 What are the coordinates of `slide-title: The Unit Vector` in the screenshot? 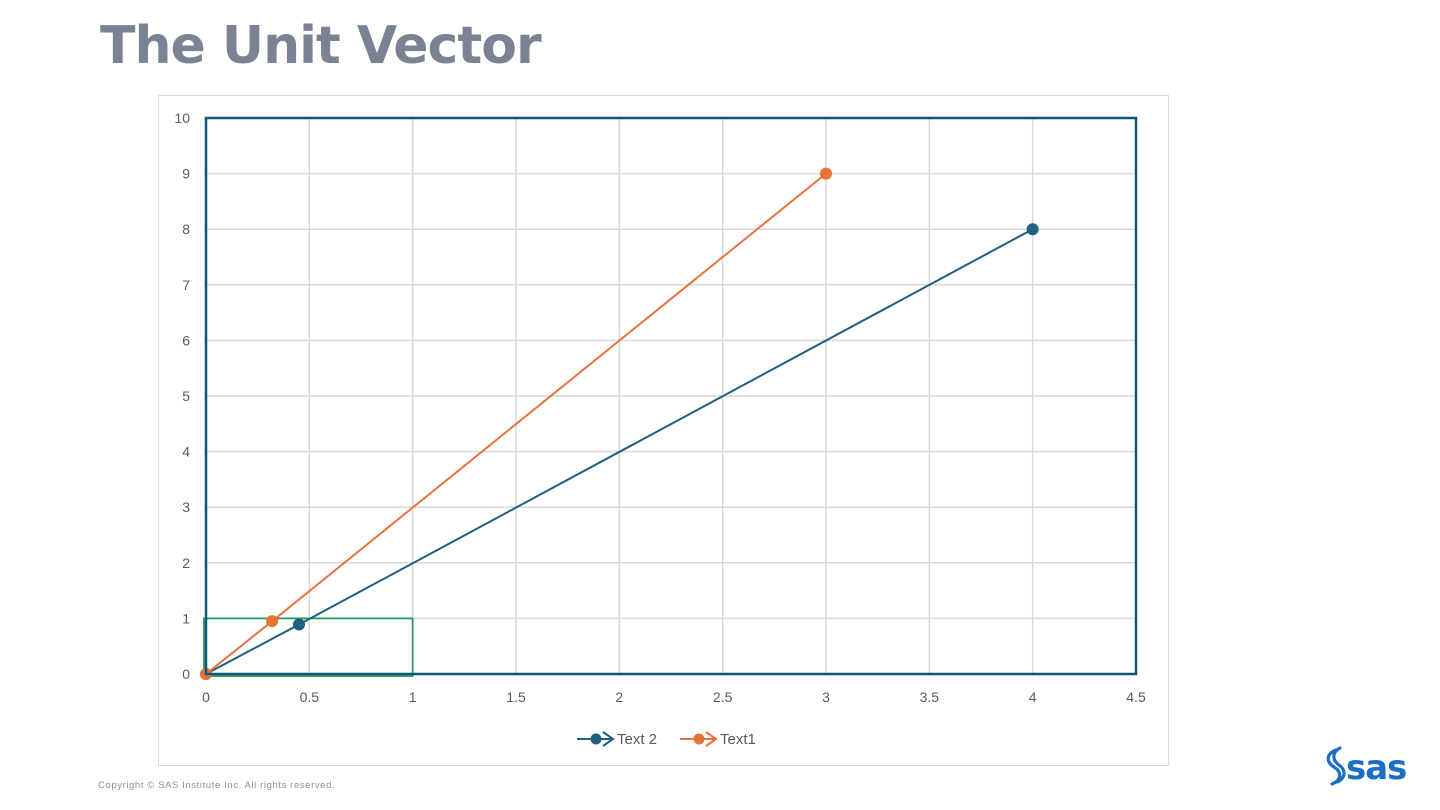 It's located at (321, 46).